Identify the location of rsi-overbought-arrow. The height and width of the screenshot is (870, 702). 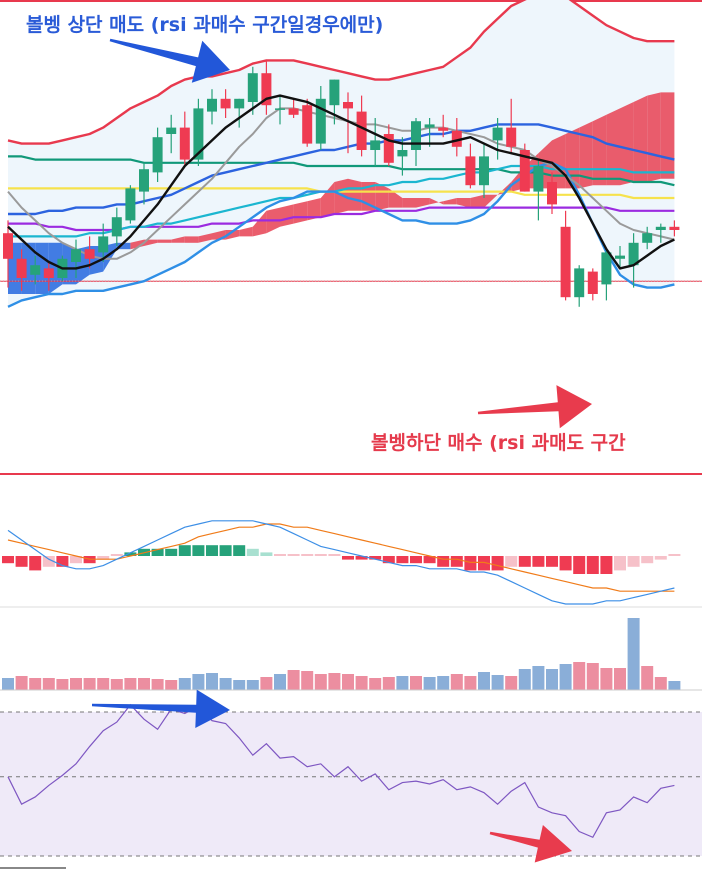
(161, 708).